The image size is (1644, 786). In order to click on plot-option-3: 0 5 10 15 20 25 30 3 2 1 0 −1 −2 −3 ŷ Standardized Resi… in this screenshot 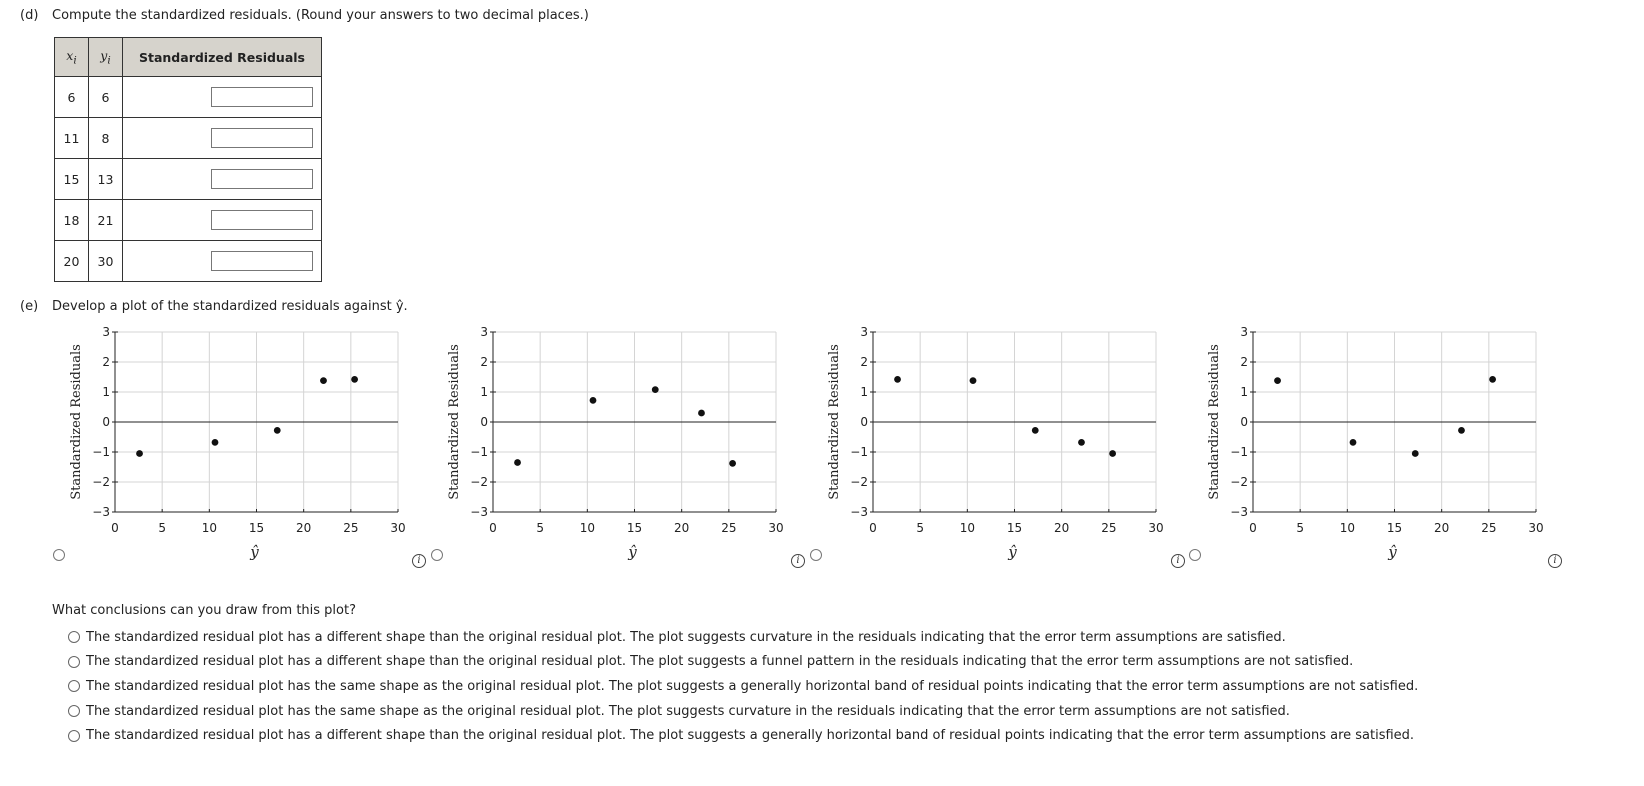, I will do `click(998, 445)`.